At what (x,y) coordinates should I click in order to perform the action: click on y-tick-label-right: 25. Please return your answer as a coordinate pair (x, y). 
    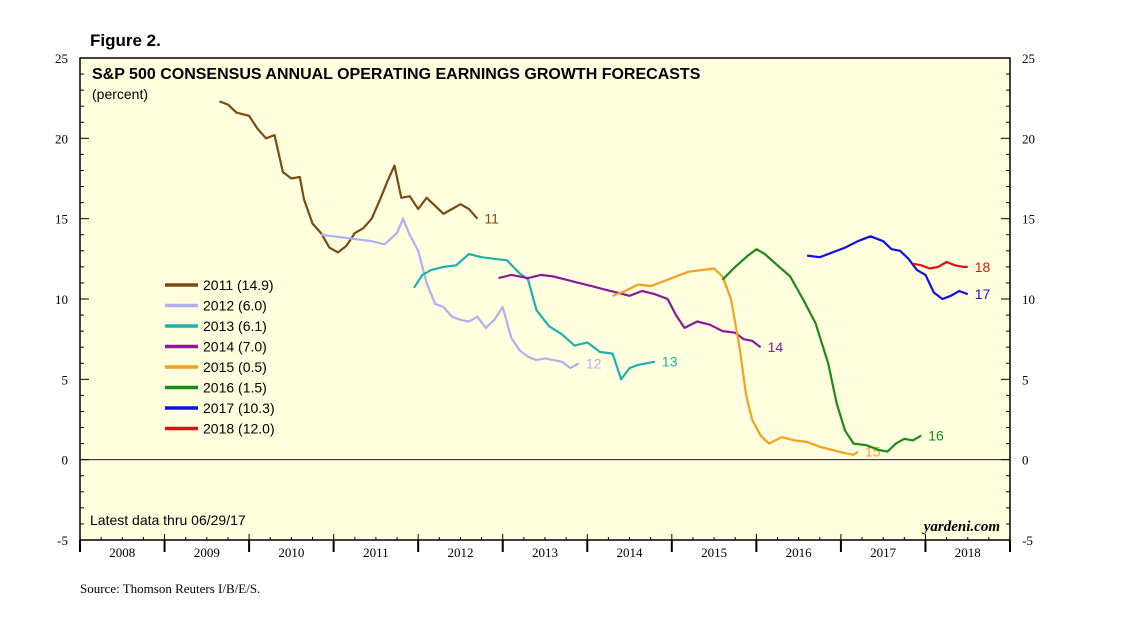
    Looking at the image, I should click on (1028, 58).